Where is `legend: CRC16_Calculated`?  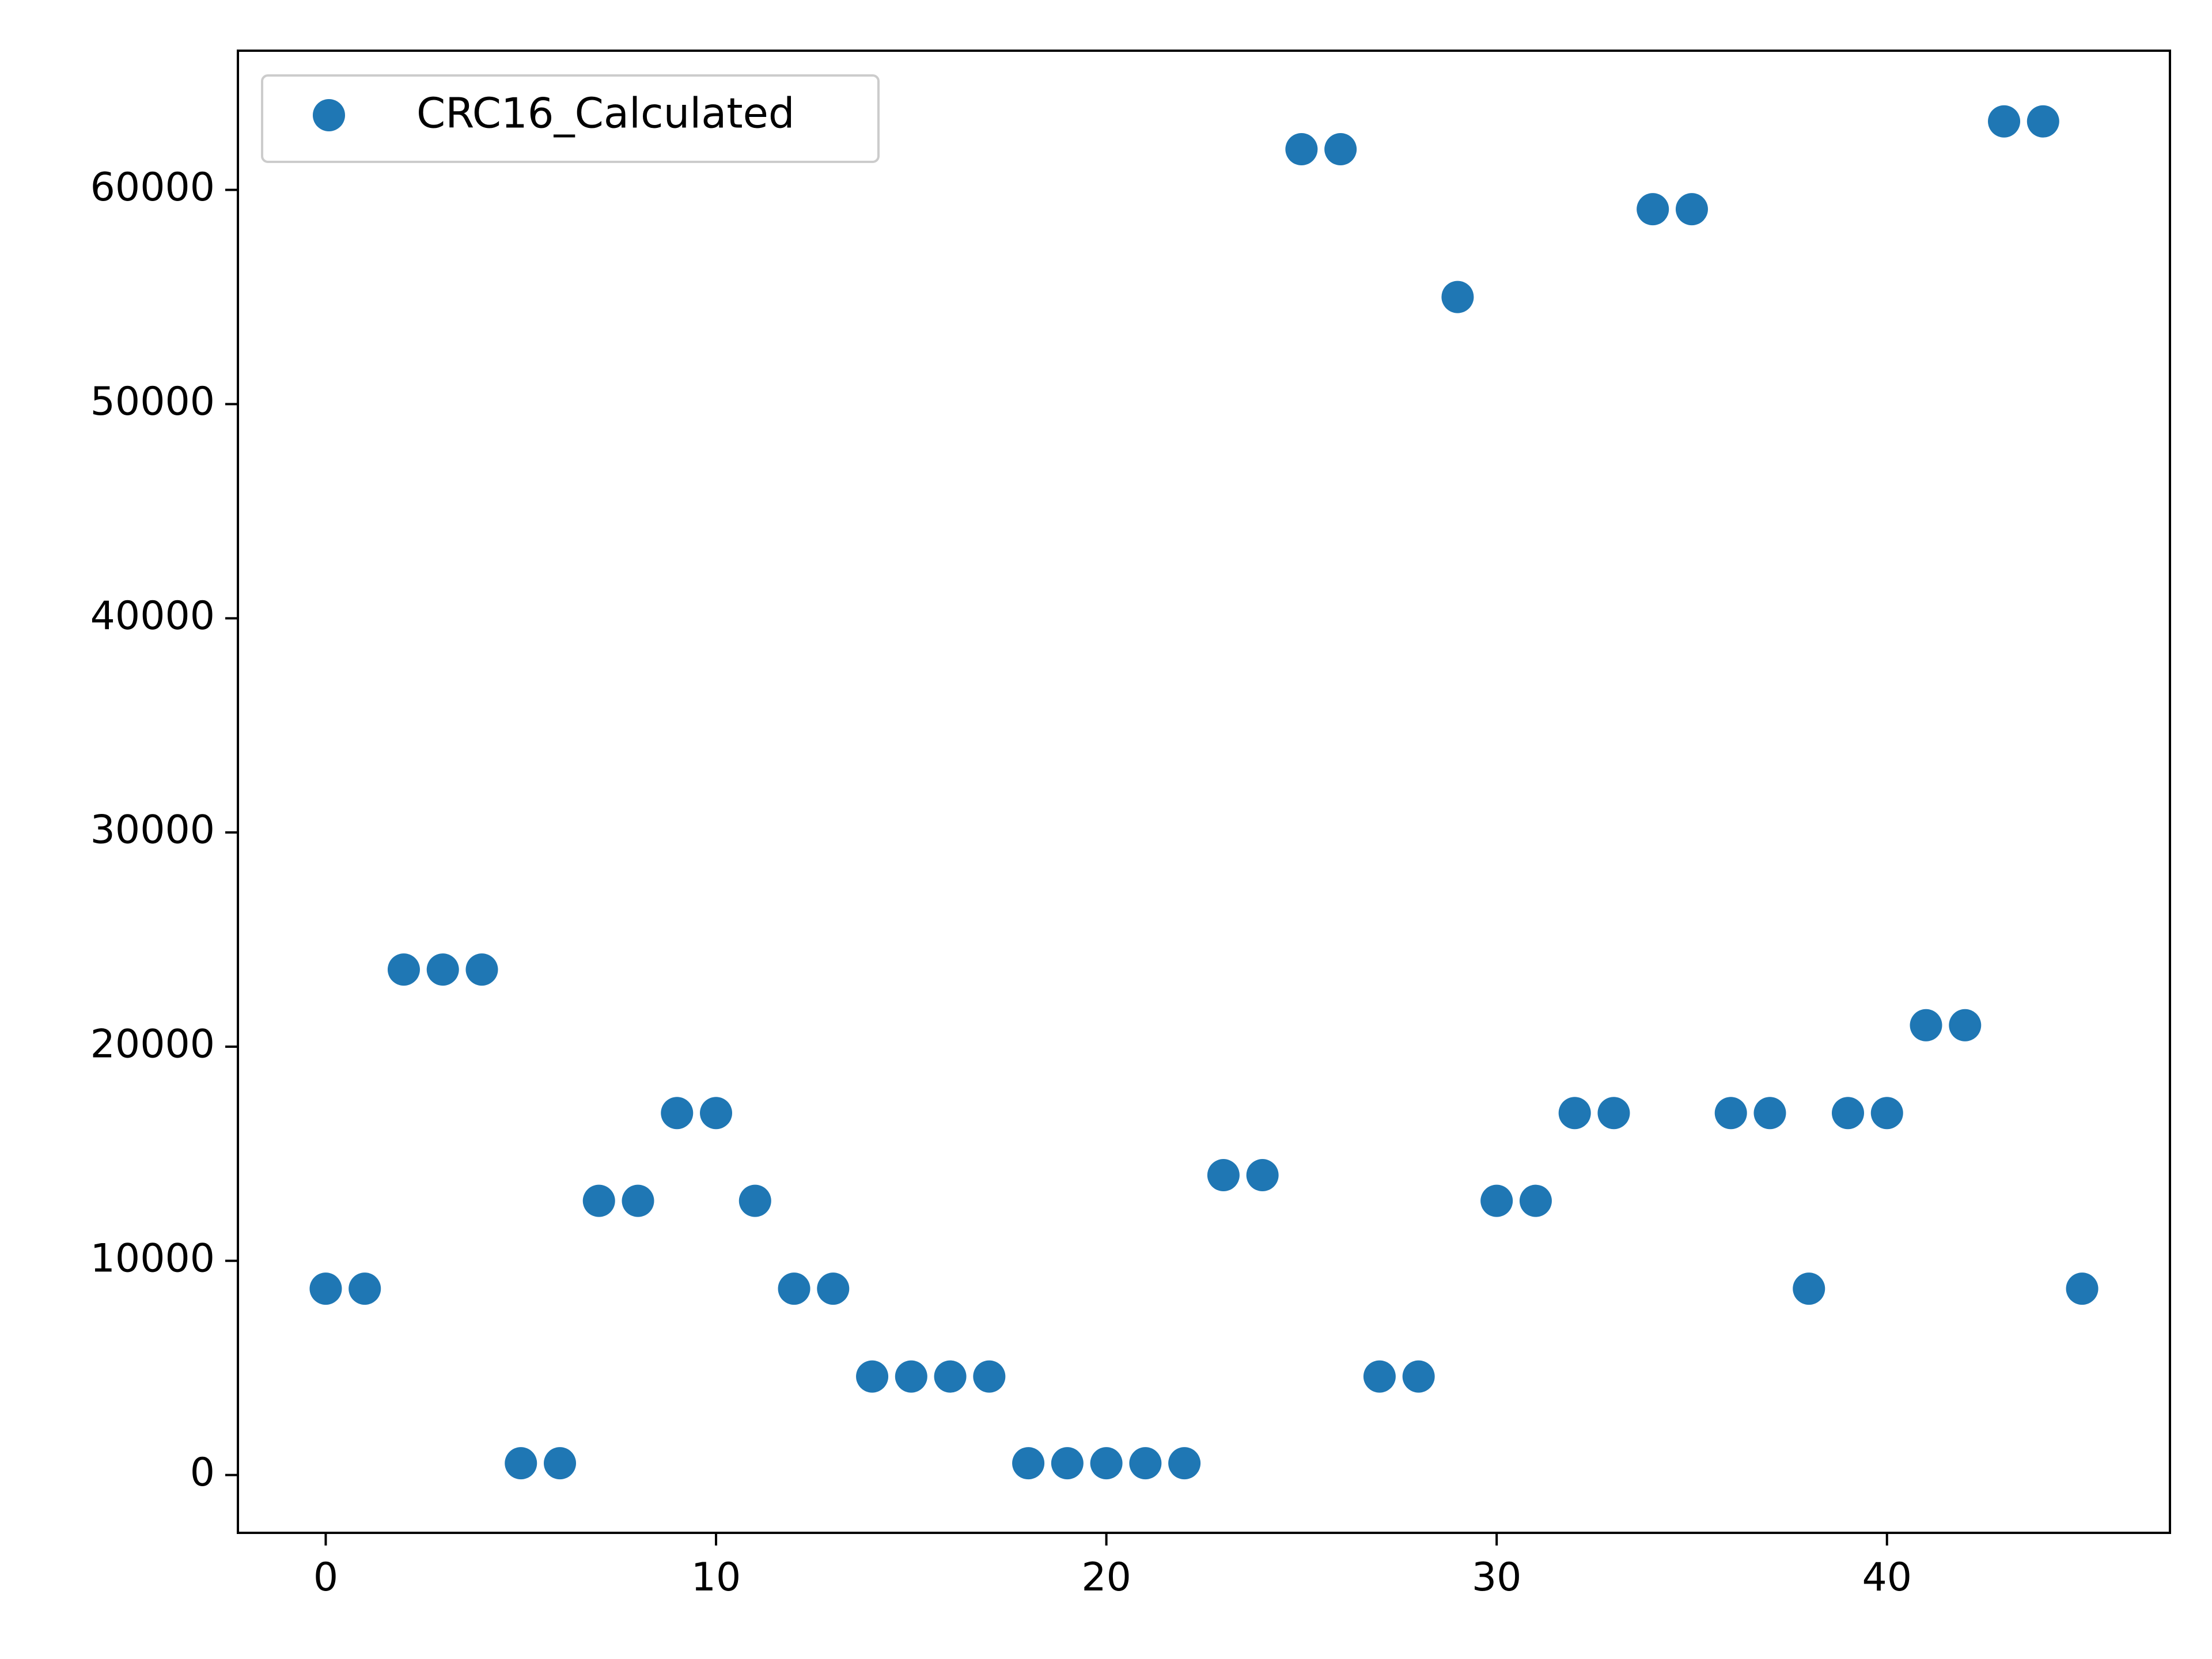 legend: CRC16_Calculated is located at coordinates (570, 118).